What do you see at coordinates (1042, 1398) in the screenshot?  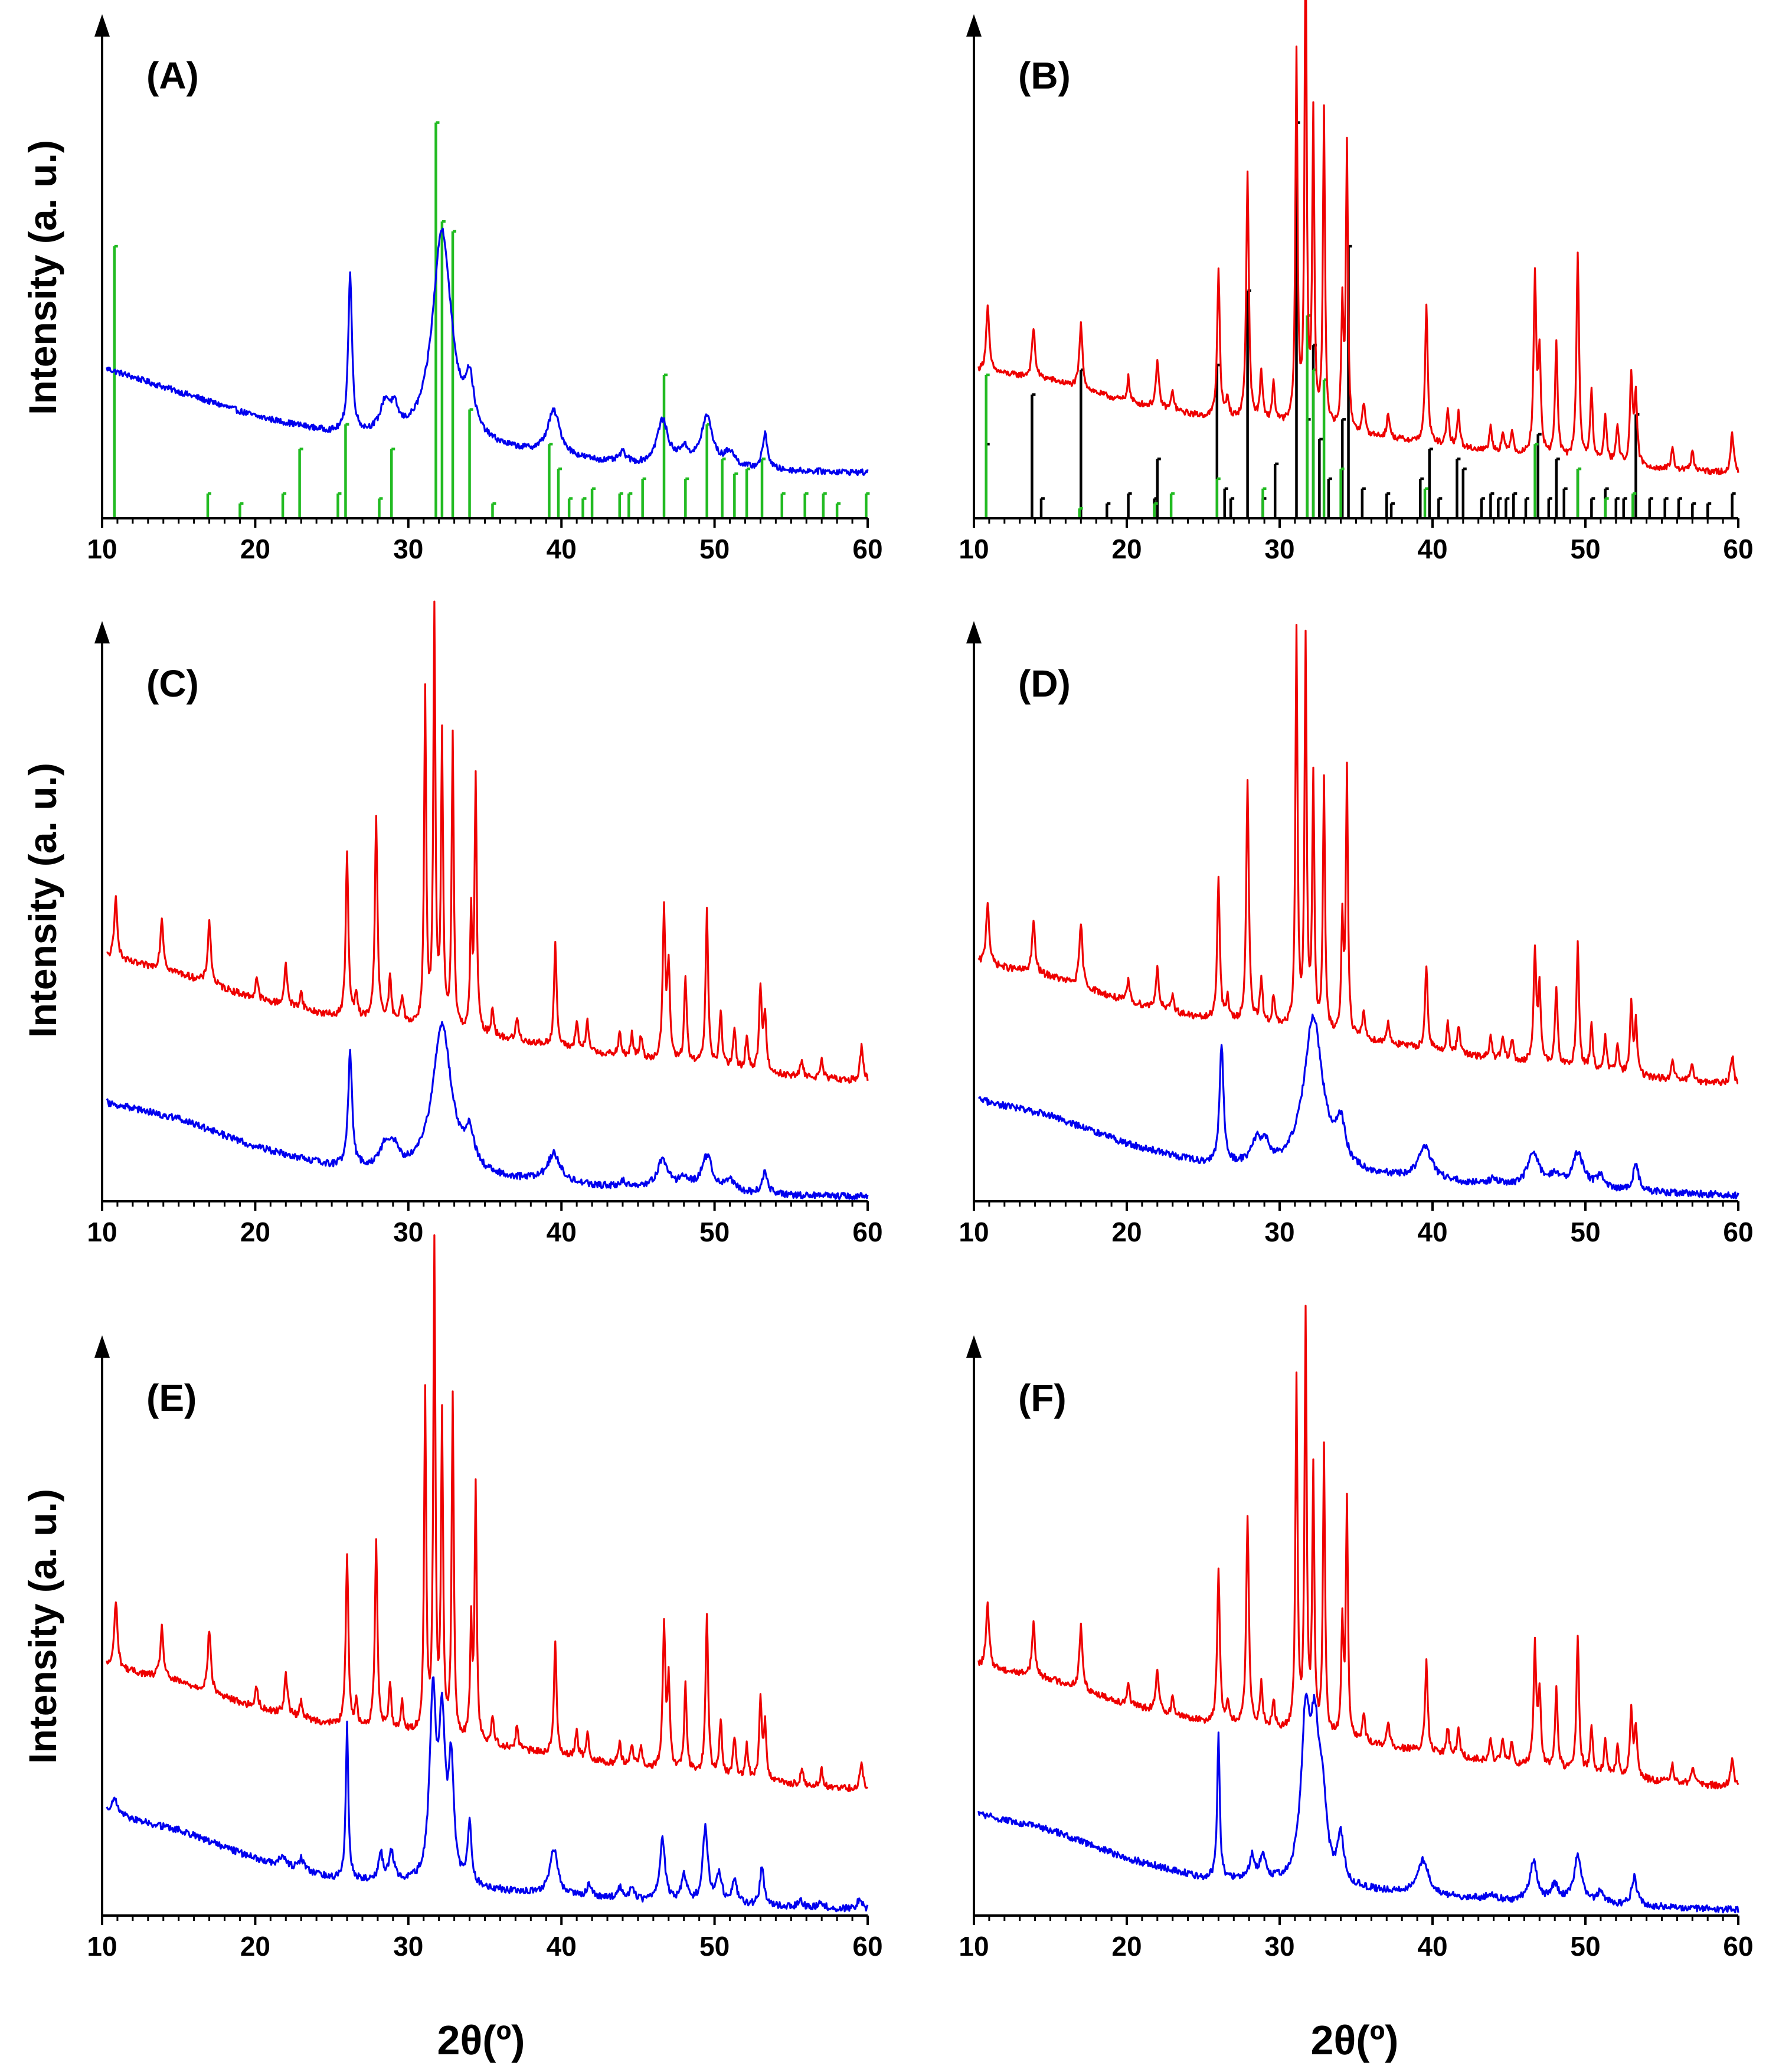 I see `panel-label: (F)` at bounding box center [1042, 1398].